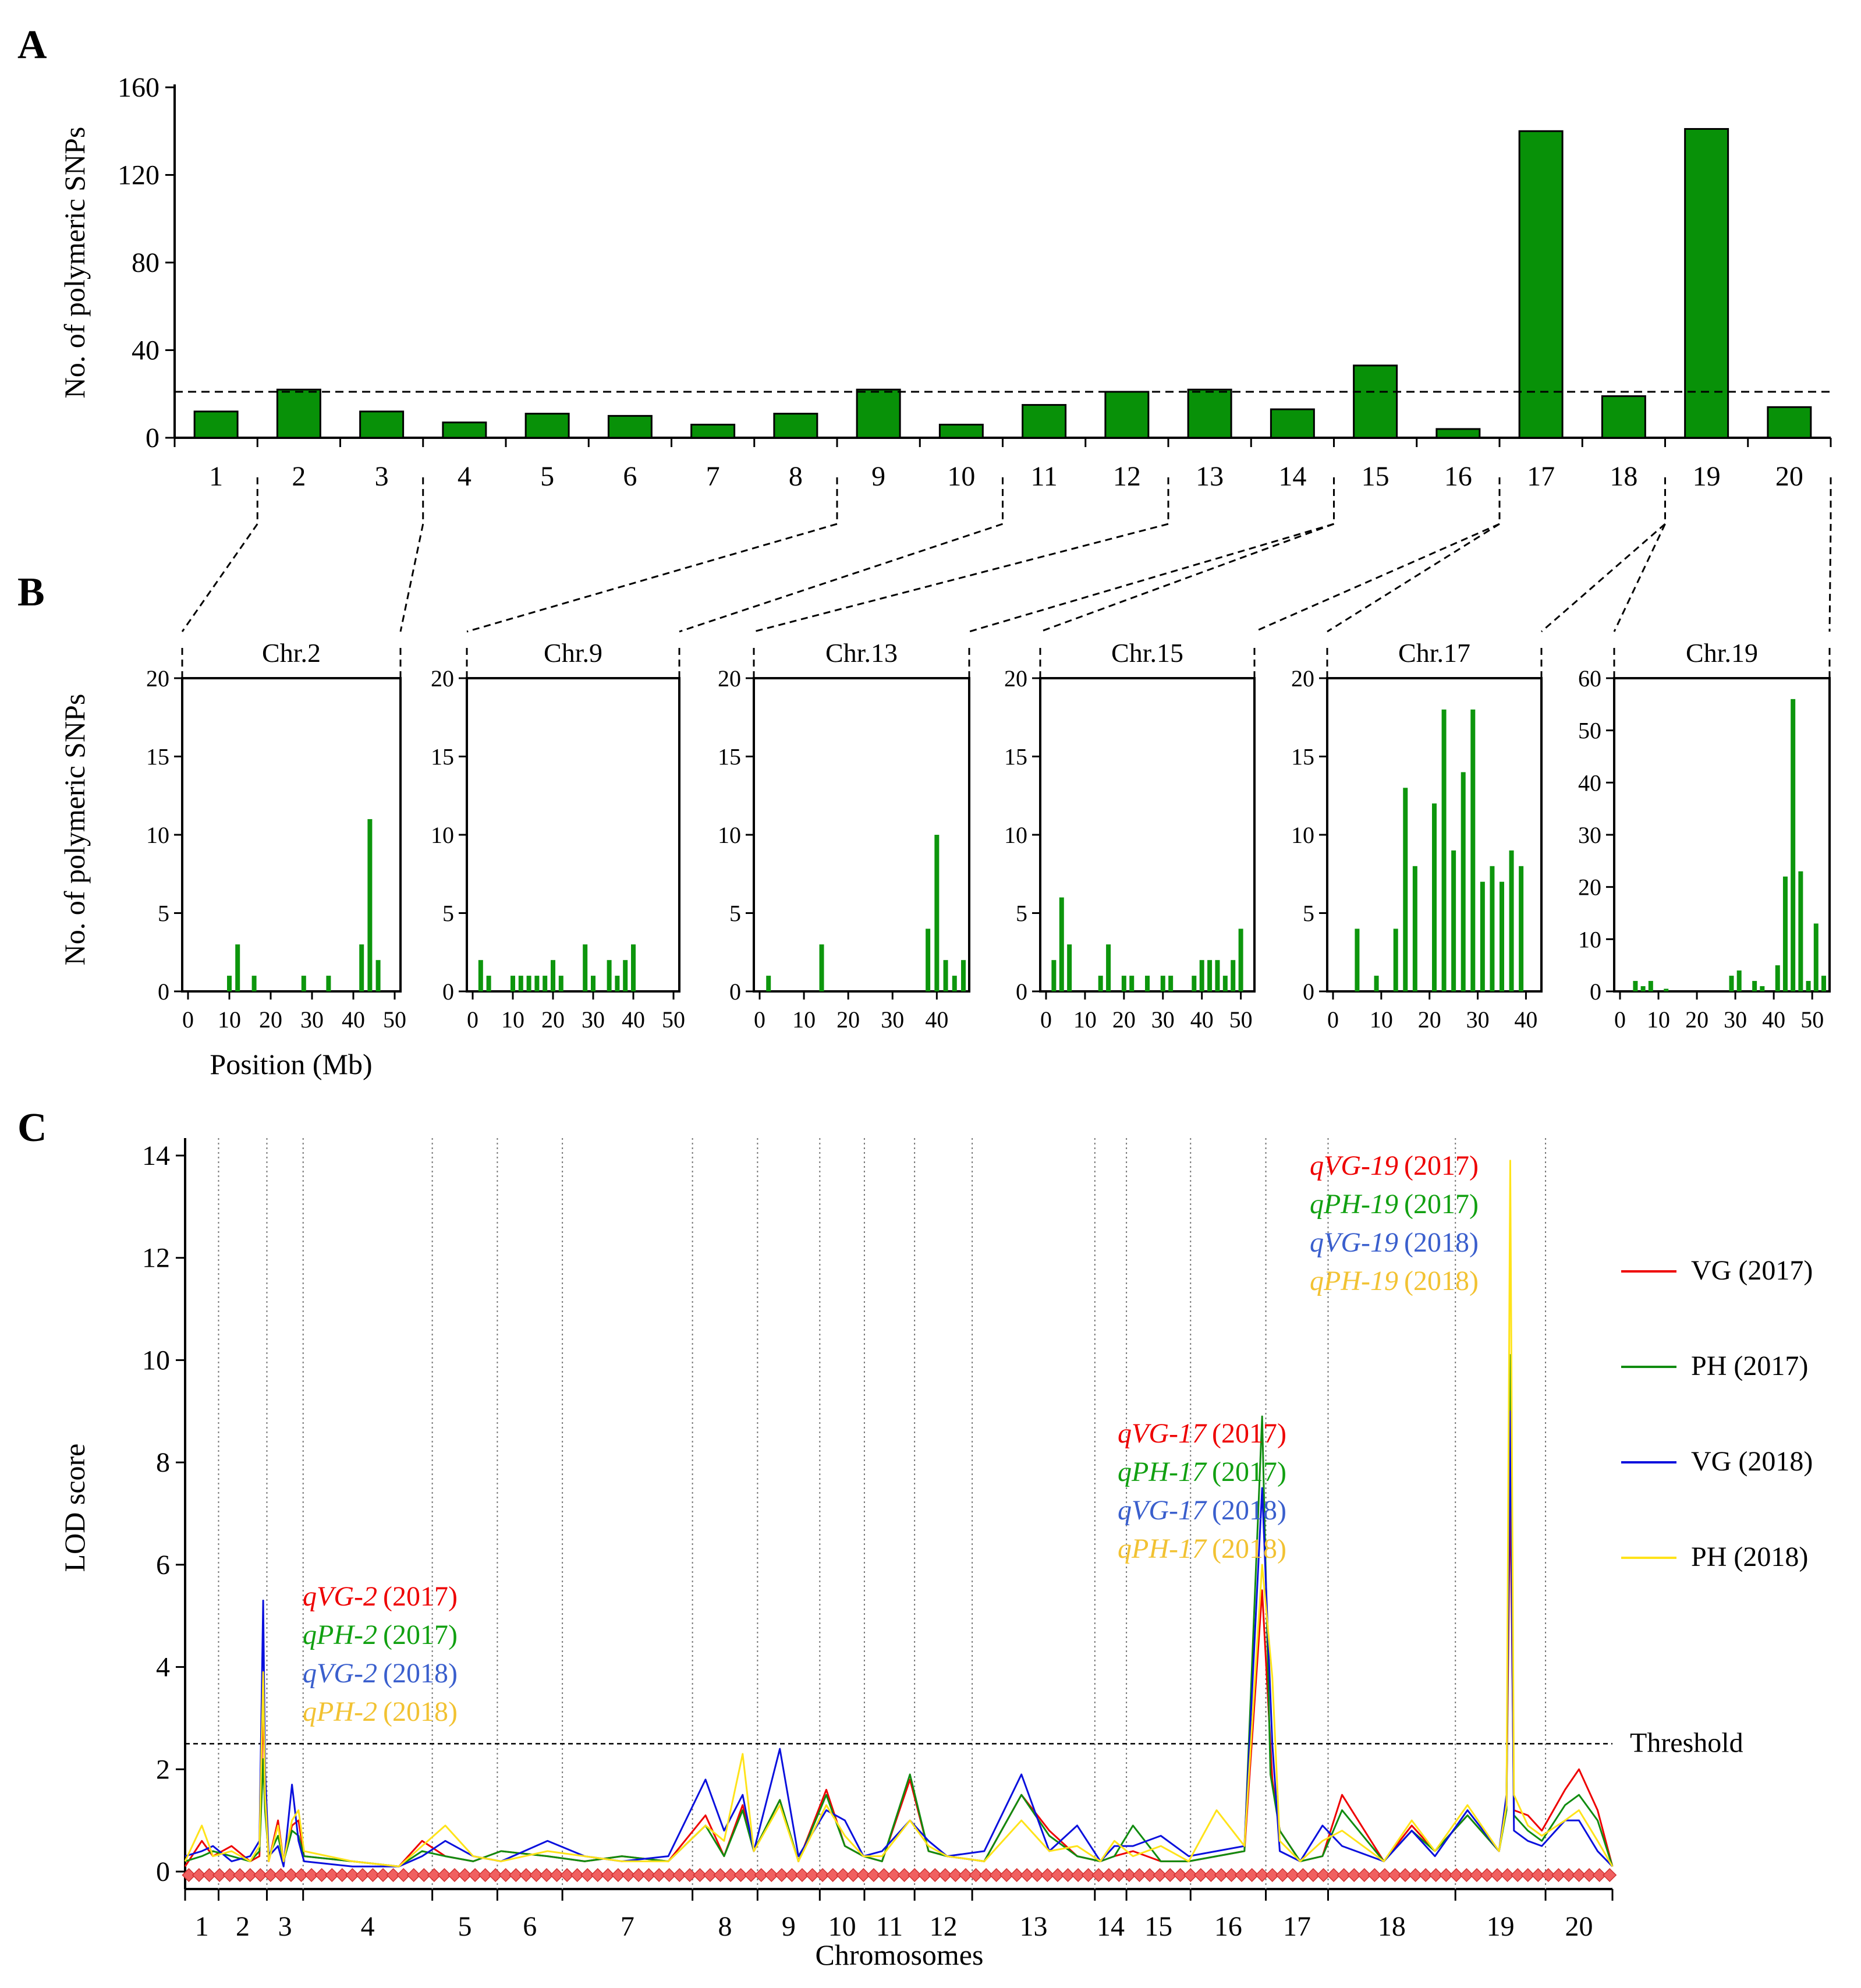  What do you see at coordinates (729, 757) in the screenshot?
I see `y-tick-label: 15` at bounding box center [729, 757].